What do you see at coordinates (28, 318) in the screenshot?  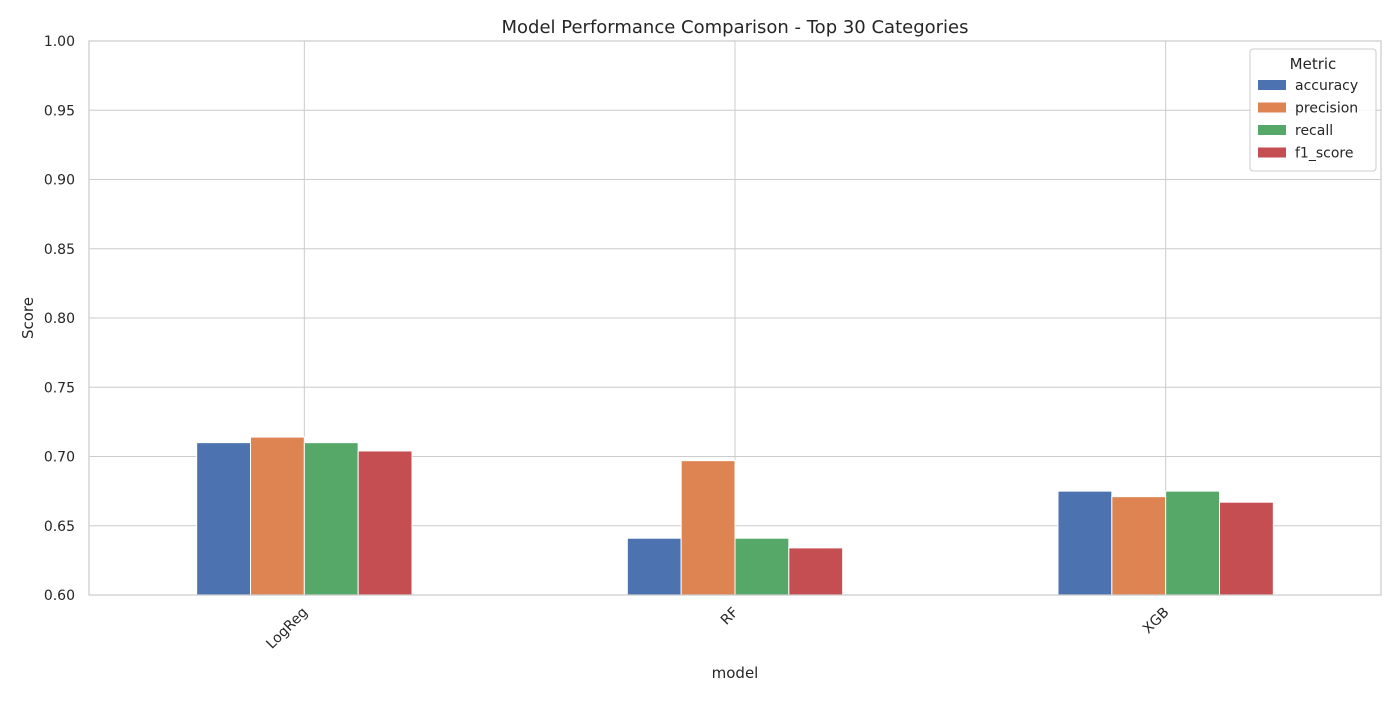 I see `y-axis-label: Score` at bounding box center [28, 318].